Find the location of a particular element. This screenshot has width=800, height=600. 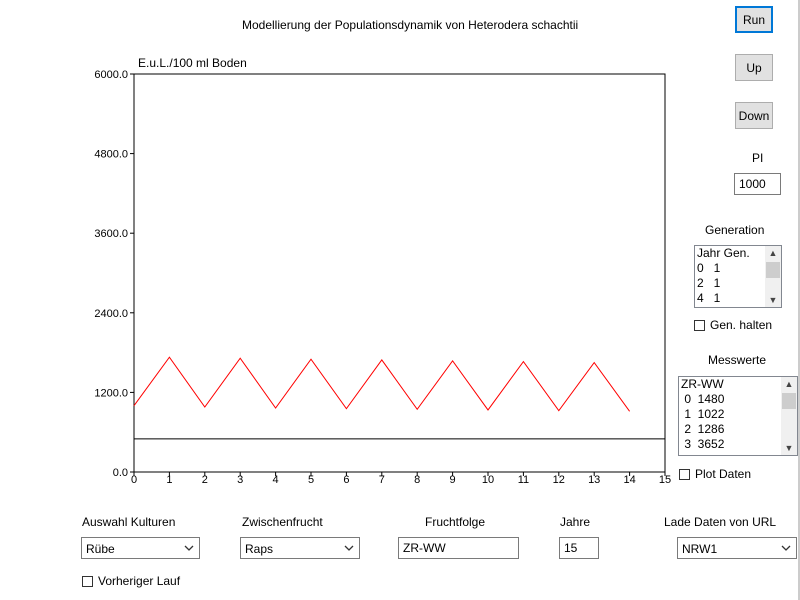

kulturen-select: Rübe is located at coordinates (140, 548).